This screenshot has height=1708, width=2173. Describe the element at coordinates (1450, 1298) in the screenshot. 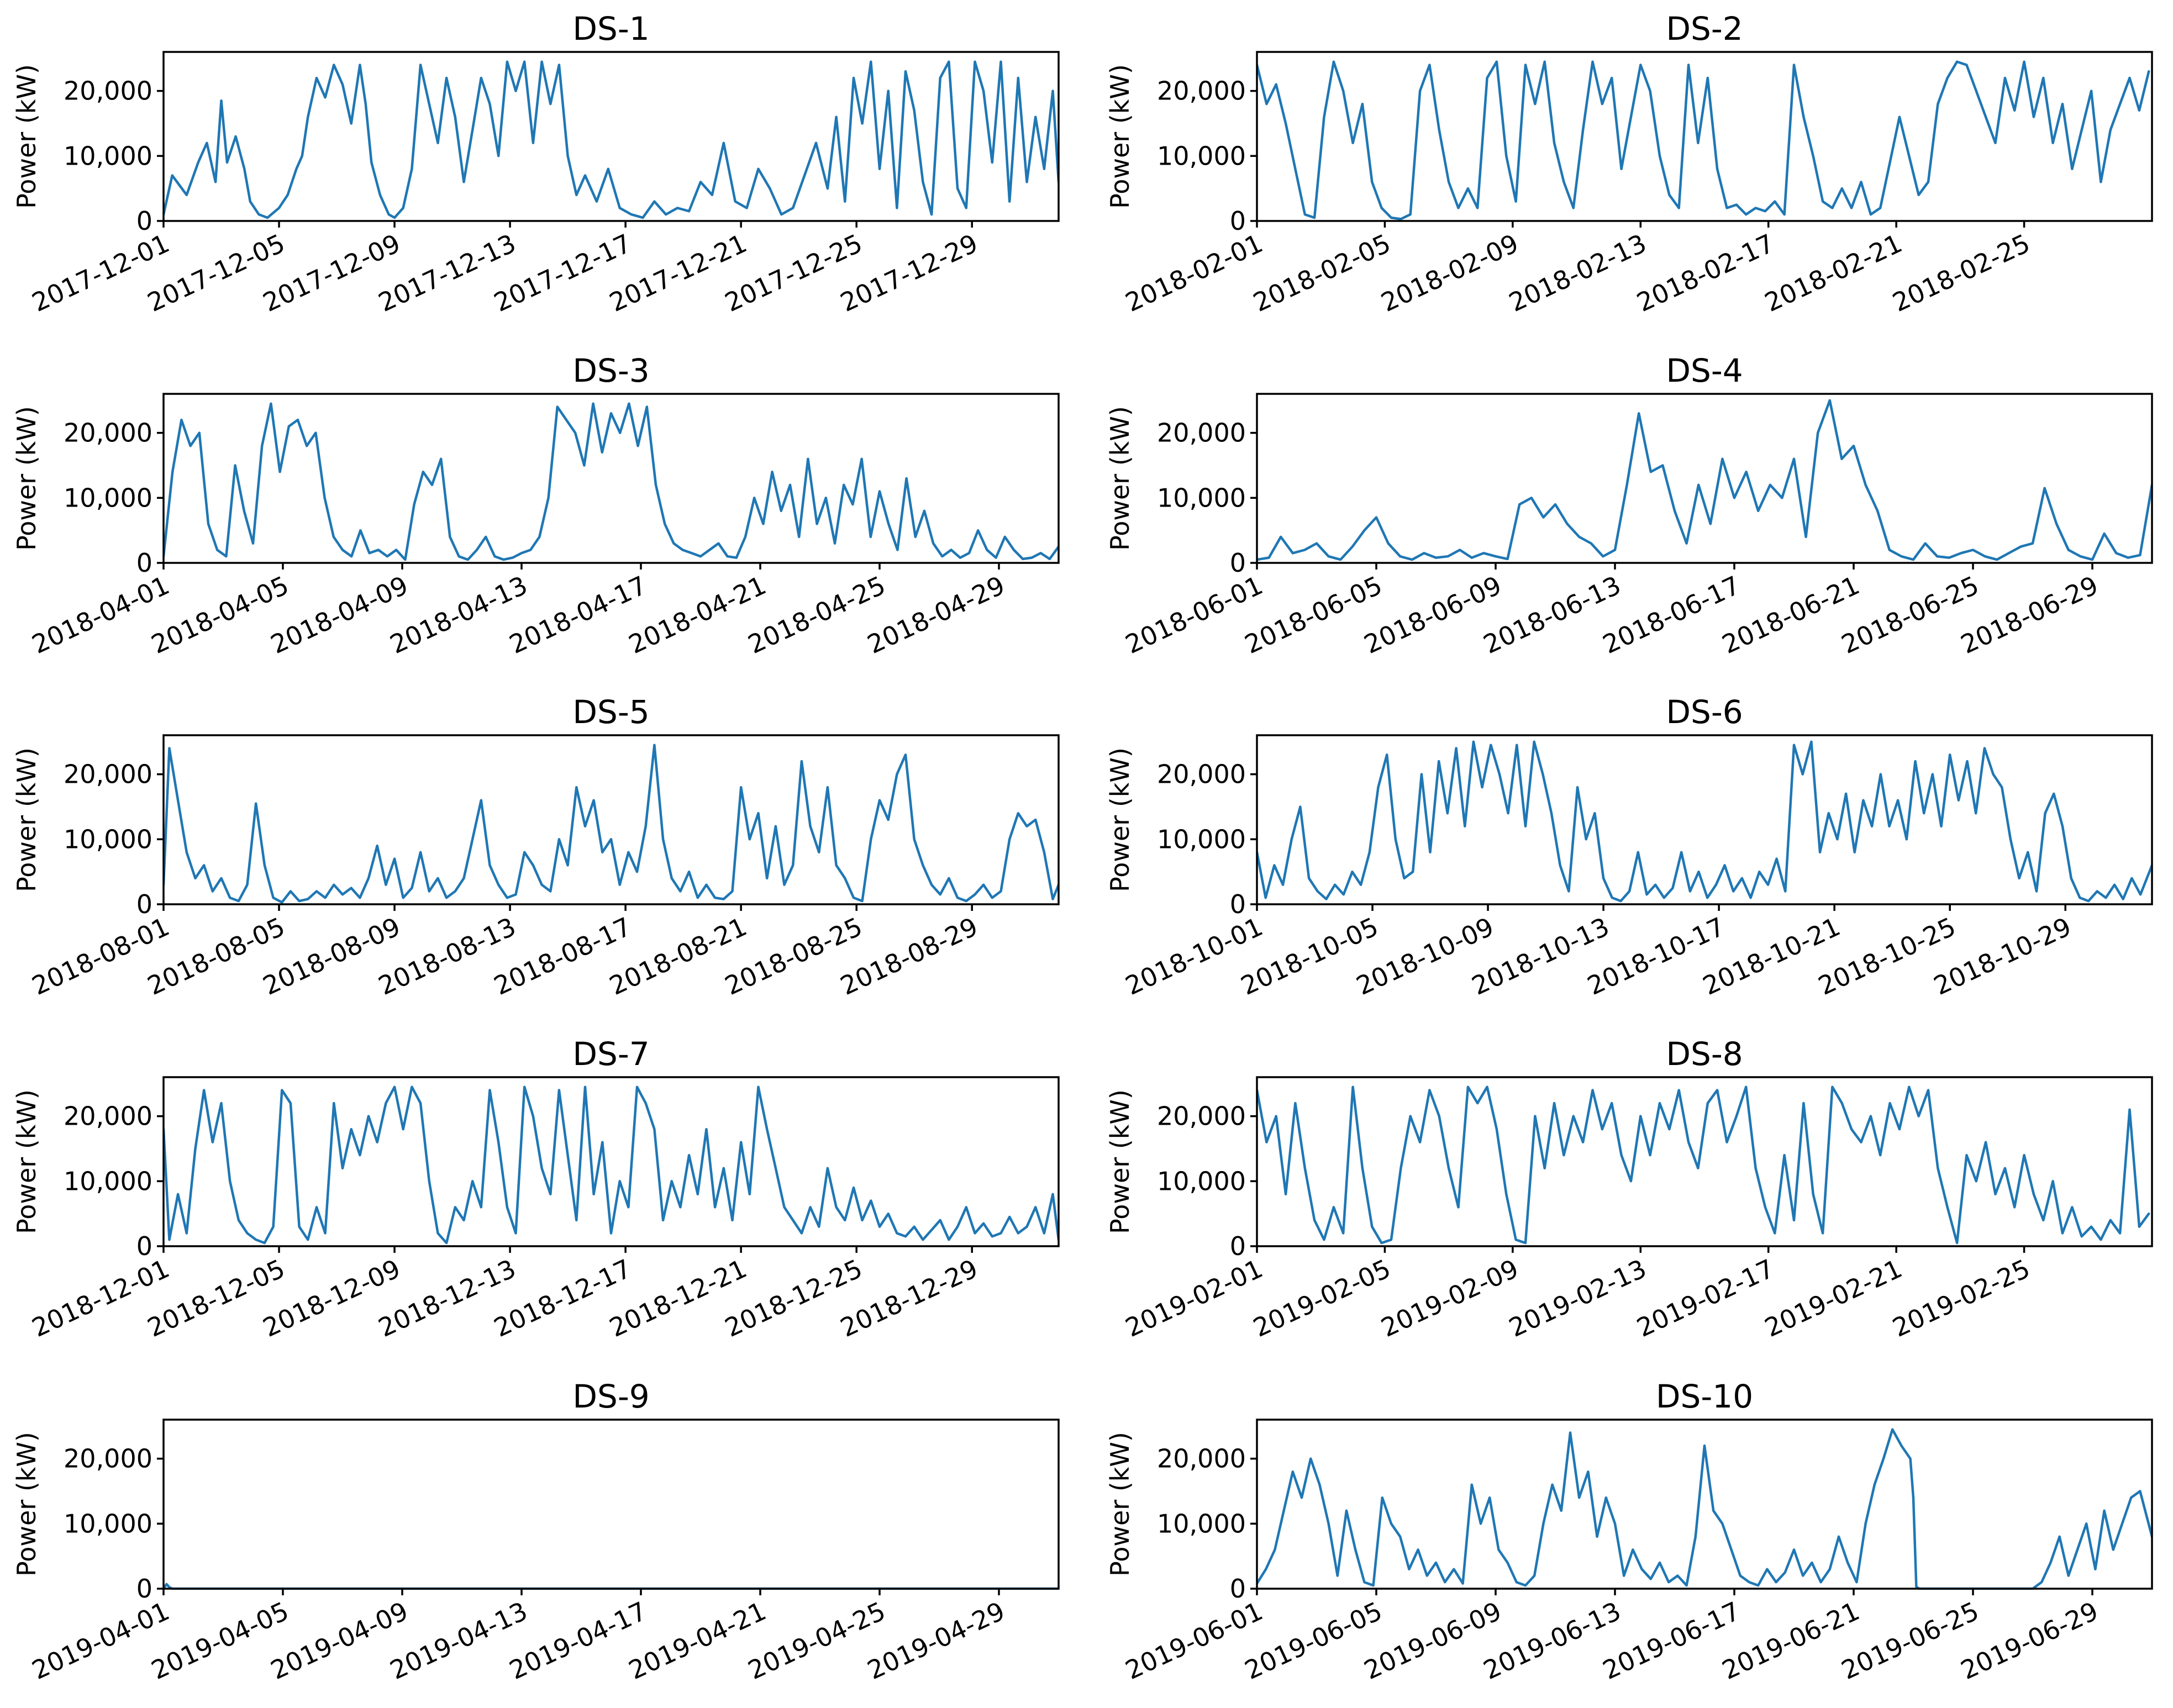

I see `chart-8-xtick-label: 2019-02-09` at that location.